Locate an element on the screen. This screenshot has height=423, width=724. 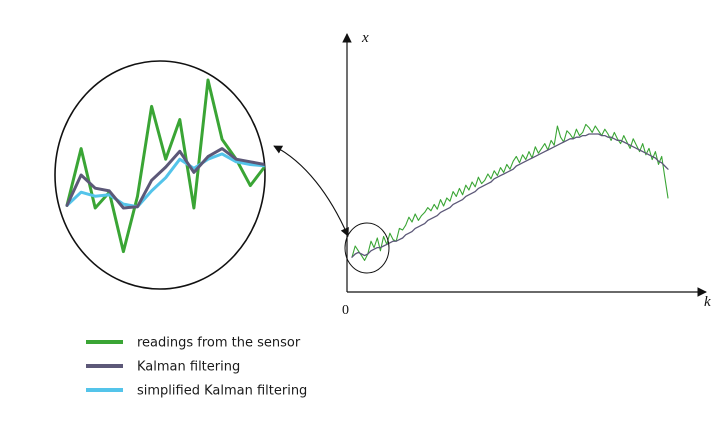
series-sensor-readings is located at coordinates (510, 192).